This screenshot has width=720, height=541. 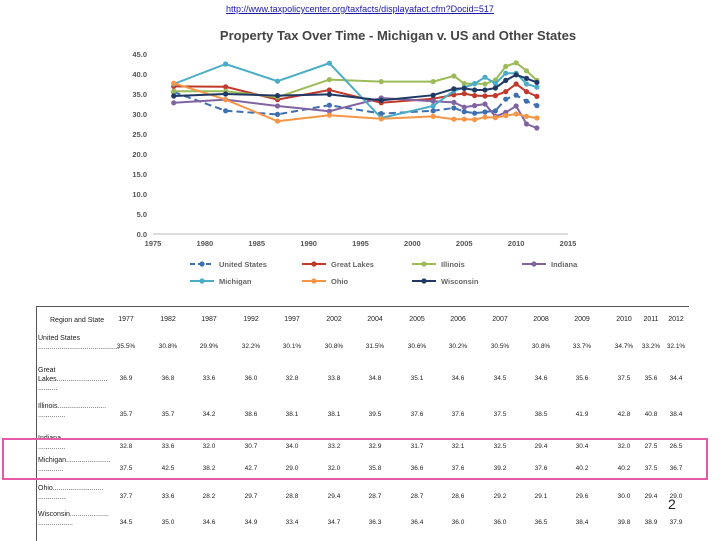 I want to click on x-tick-label: 1995, so click(x=360, y=243).